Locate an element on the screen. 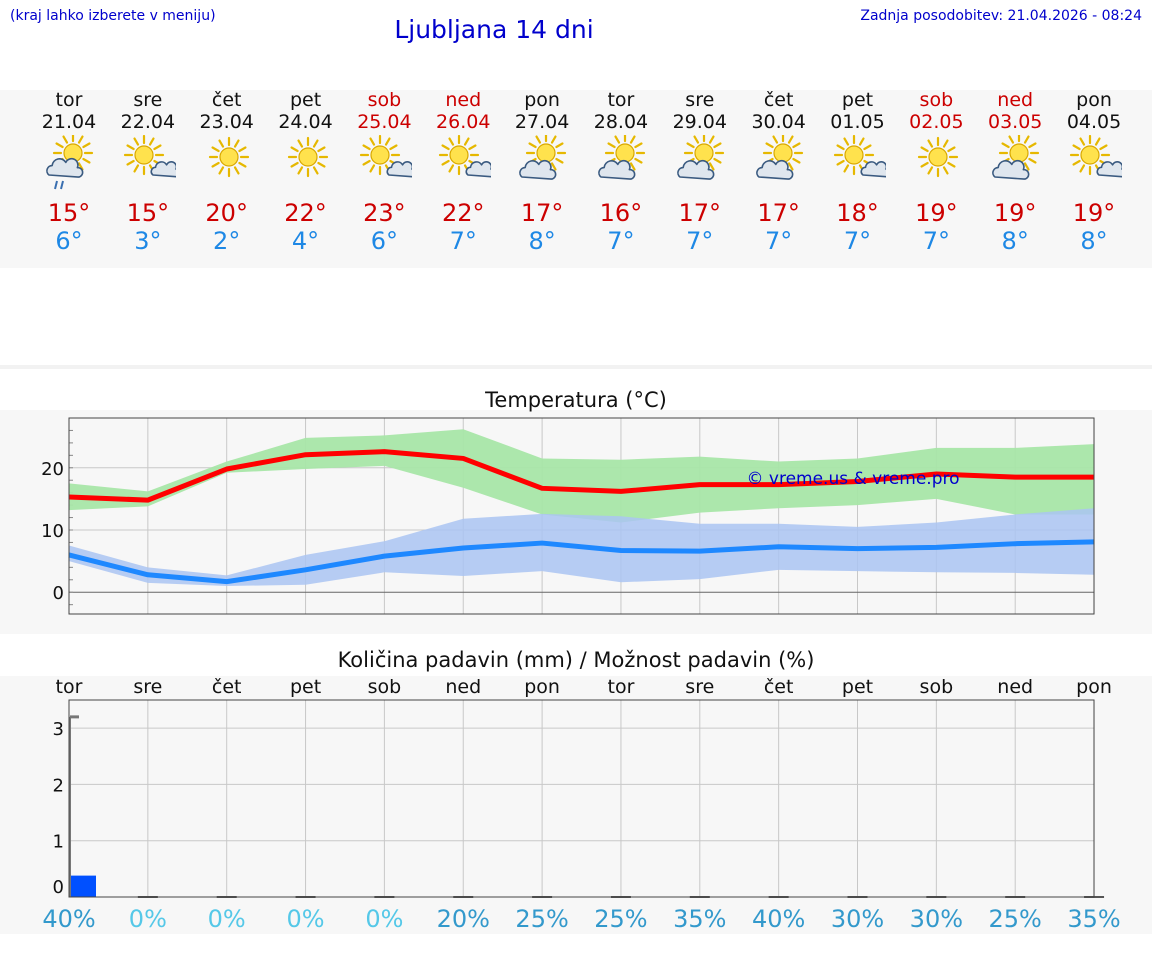 The width and height of the screenshot is (1152, 975). day-date: 23.04 is located at coordinates (226, 122).